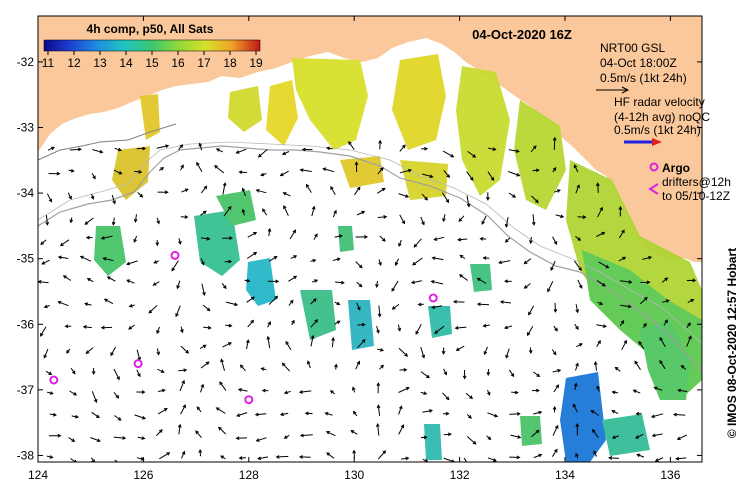  What do you see at coordinates (641, 67) in the screenshot?
I see `legend-gsl: NRT00 GSL 04-Oct 18:00Z 0.5m/s (1kt 24h)` at bounding box center [641, 67].